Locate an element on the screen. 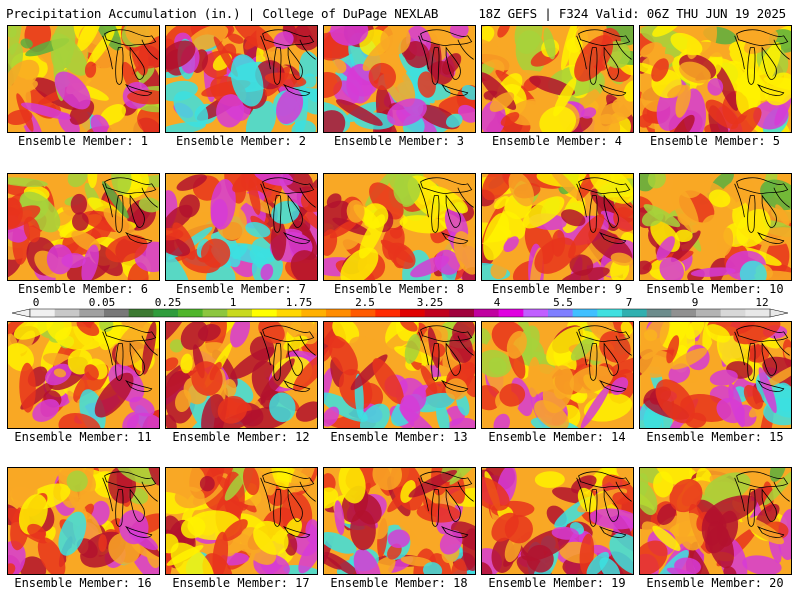 The width and height of the screenshot is (800, 600). ensemble-member-label: Ensemble Member: 2 is located at coordinates (241, 141).